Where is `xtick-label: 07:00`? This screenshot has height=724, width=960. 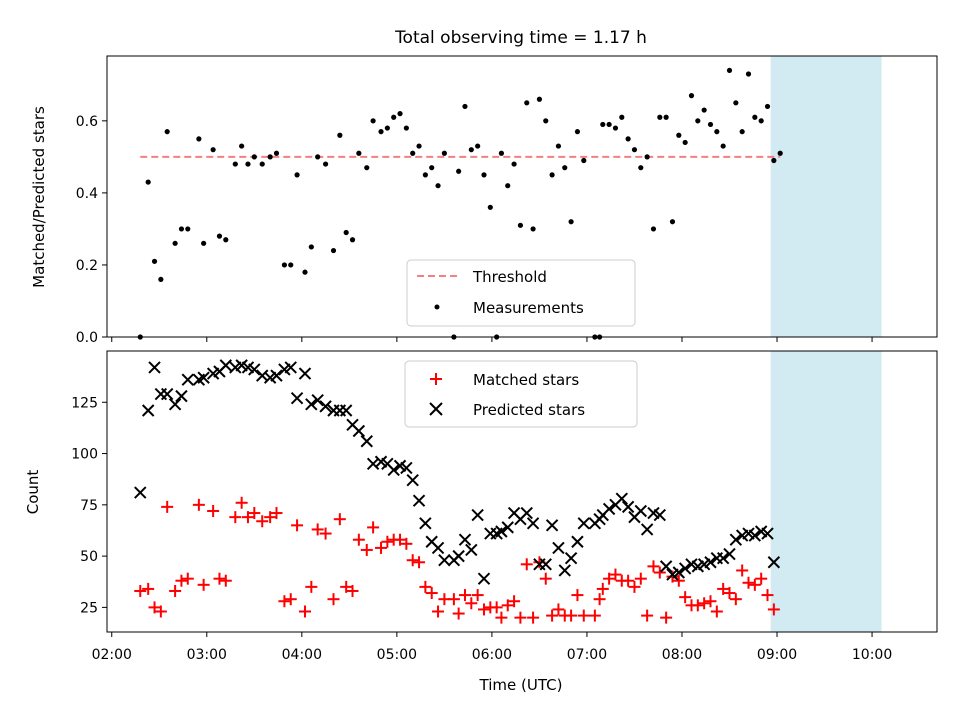 xtick-label: 07:00 is located at coordinates (587, 655).